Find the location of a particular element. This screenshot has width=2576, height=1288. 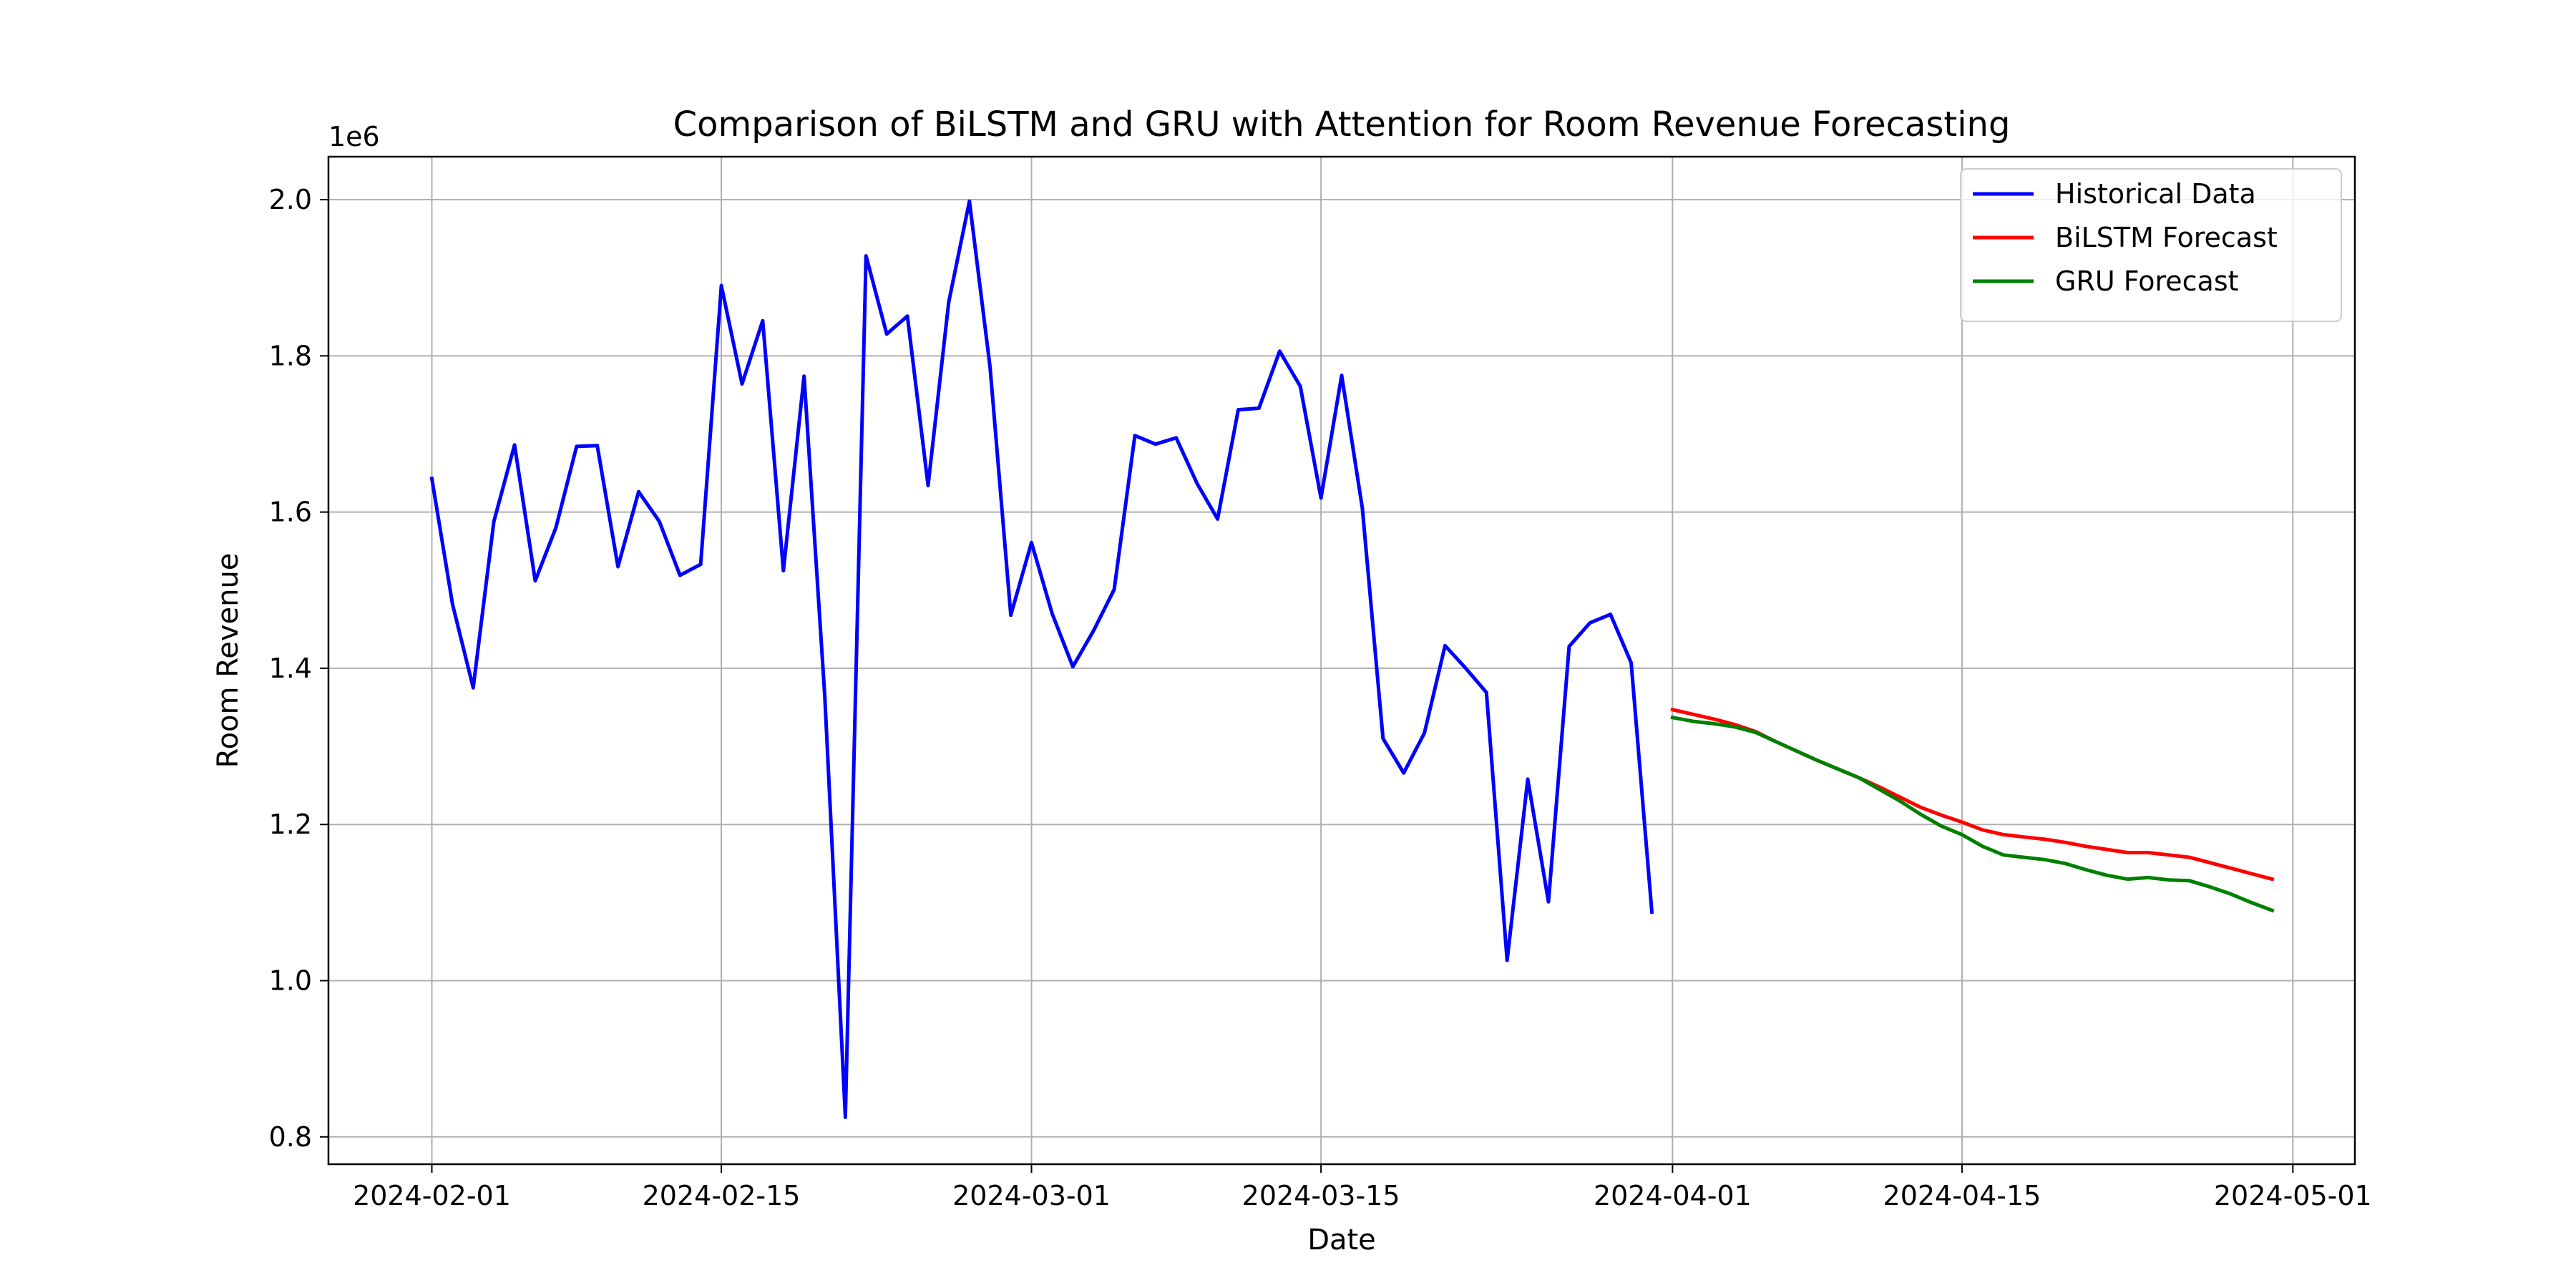

y-tick-label: 1.4 is located at coordinates (290, 668).